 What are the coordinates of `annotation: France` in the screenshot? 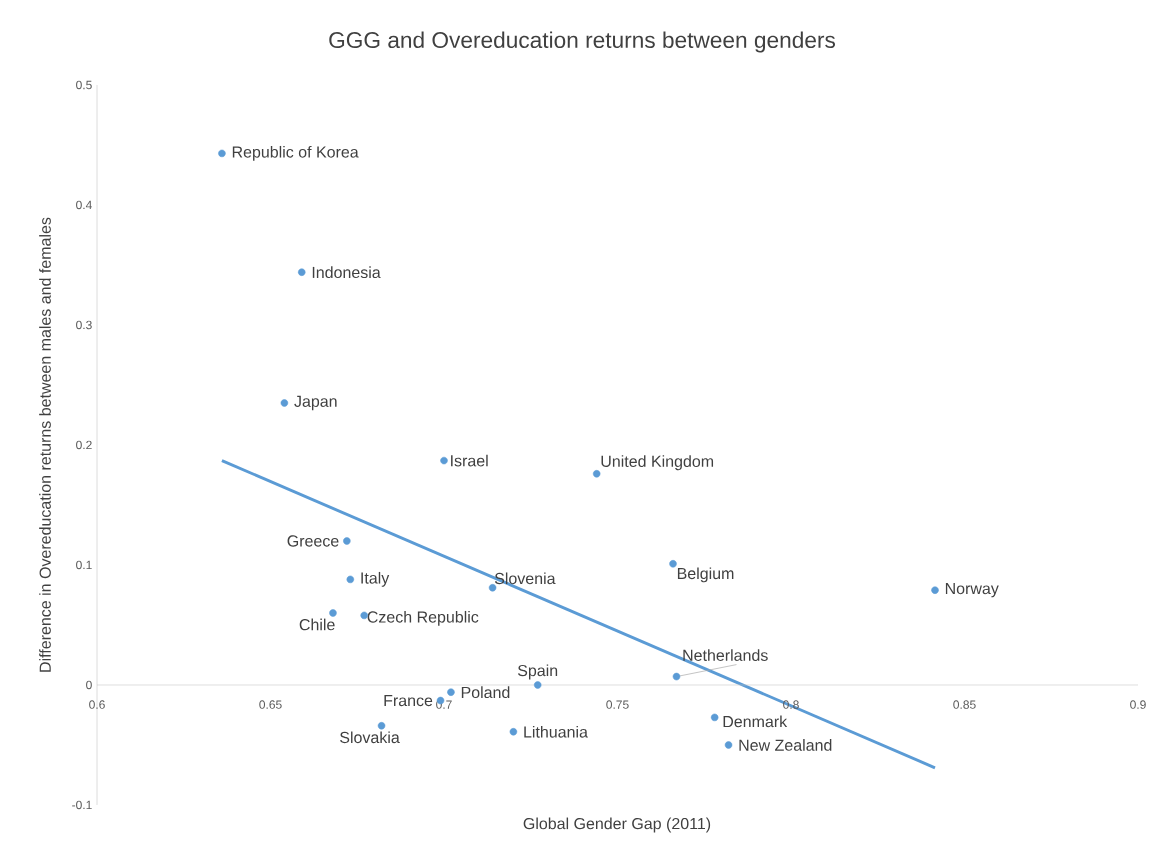 It's located at (408, 701).